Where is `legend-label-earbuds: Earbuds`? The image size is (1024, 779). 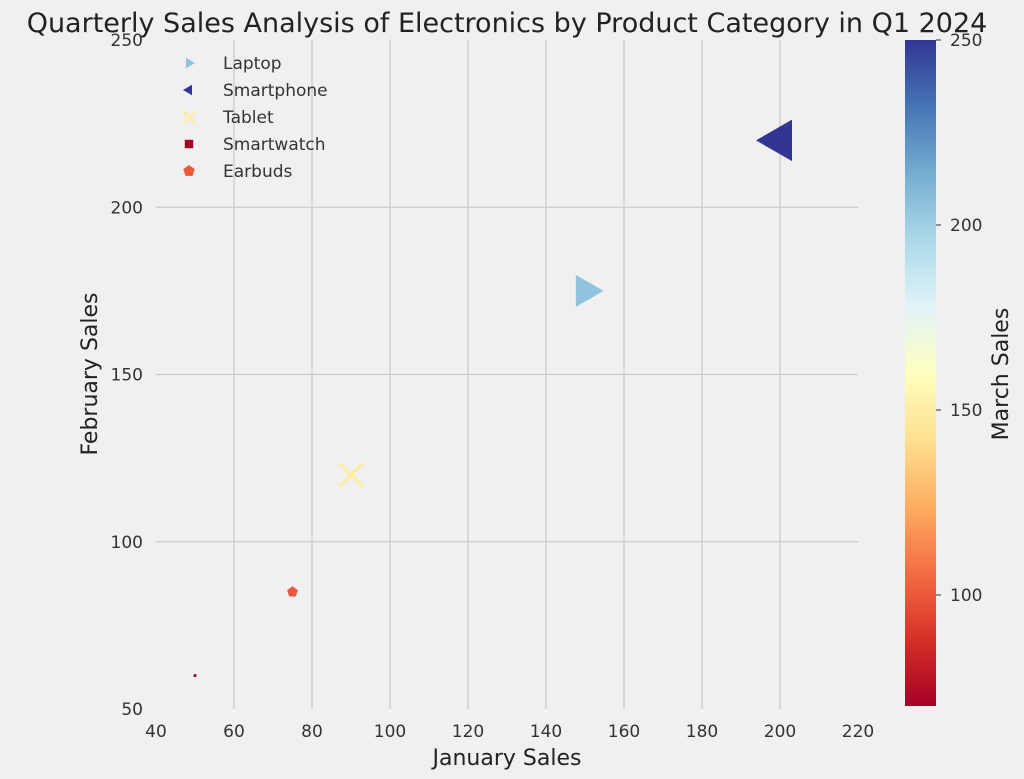 legend-label-earbuds: Earbuds is located at coordinates (258, 172).